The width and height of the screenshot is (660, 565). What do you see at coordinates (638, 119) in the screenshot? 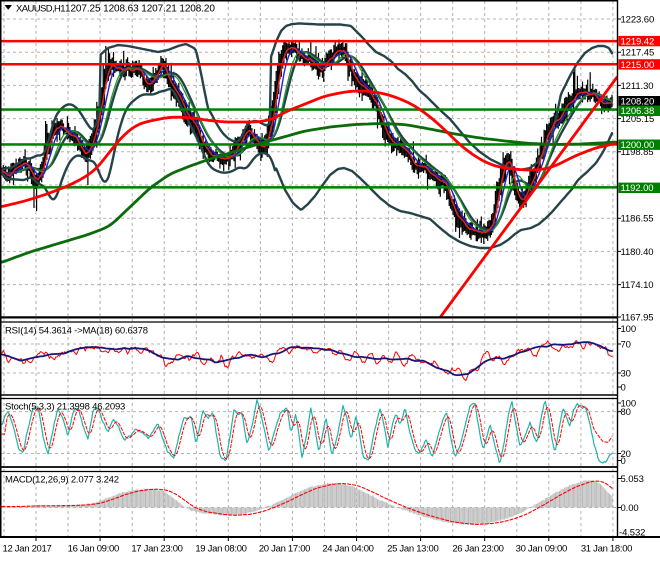
I see `svg-text: 1205.15` at bounding box center [638, 119].